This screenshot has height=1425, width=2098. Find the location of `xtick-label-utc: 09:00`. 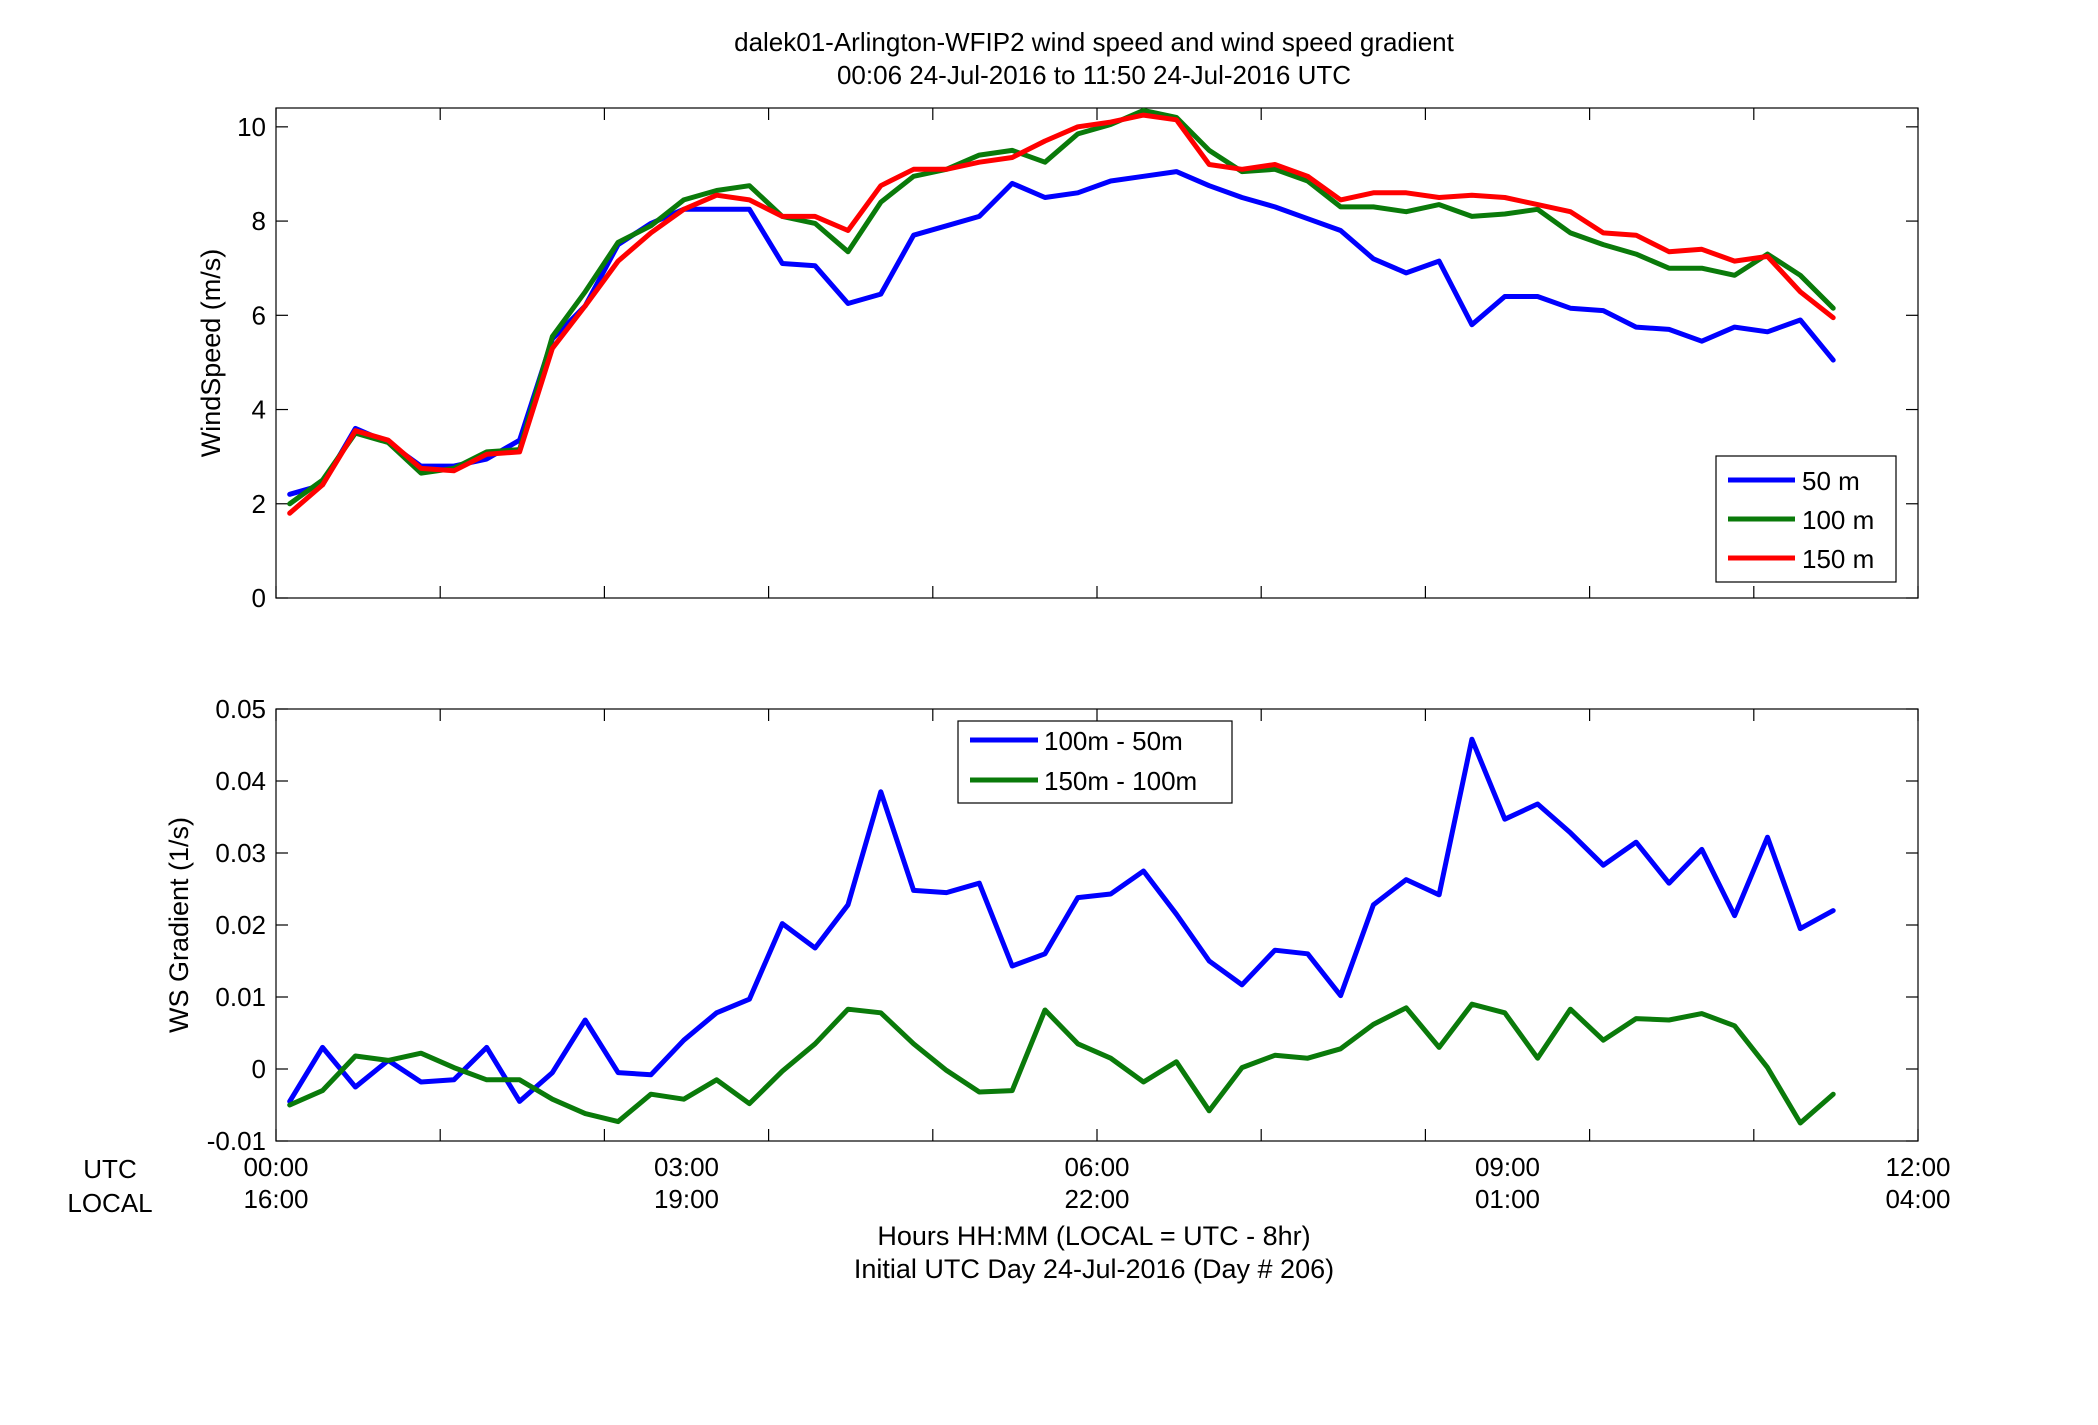

xtick-label-utc: 09:00 is located at coordinates (1507, 1167).